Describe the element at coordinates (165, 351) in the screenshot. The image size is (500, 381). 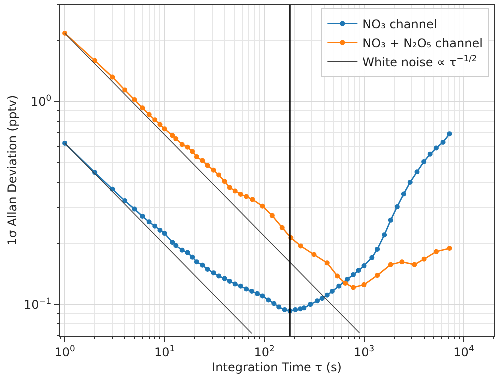
I see `x-tick-label: 10$^{1}$` at that location.